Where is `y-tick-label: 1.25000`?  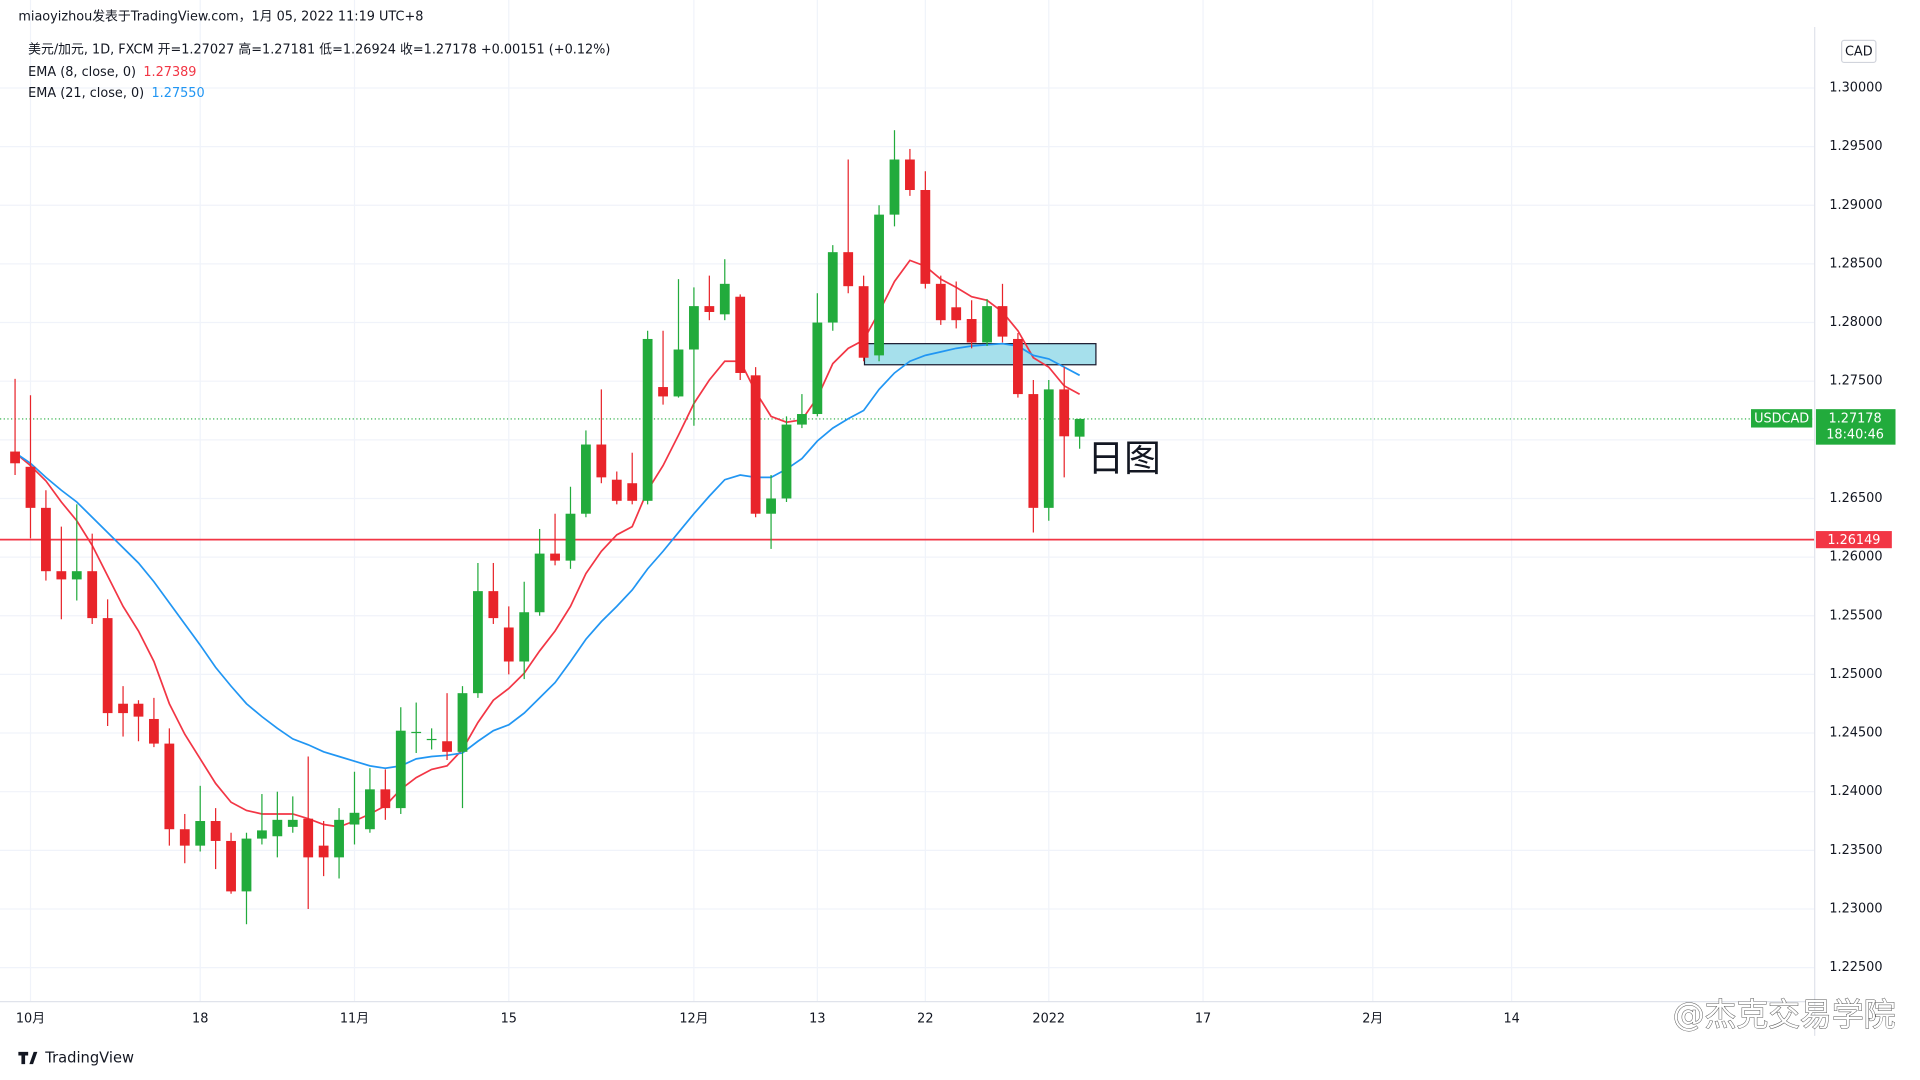 y-tick-label: 1.25000 is located at coordinates (1855, 674).